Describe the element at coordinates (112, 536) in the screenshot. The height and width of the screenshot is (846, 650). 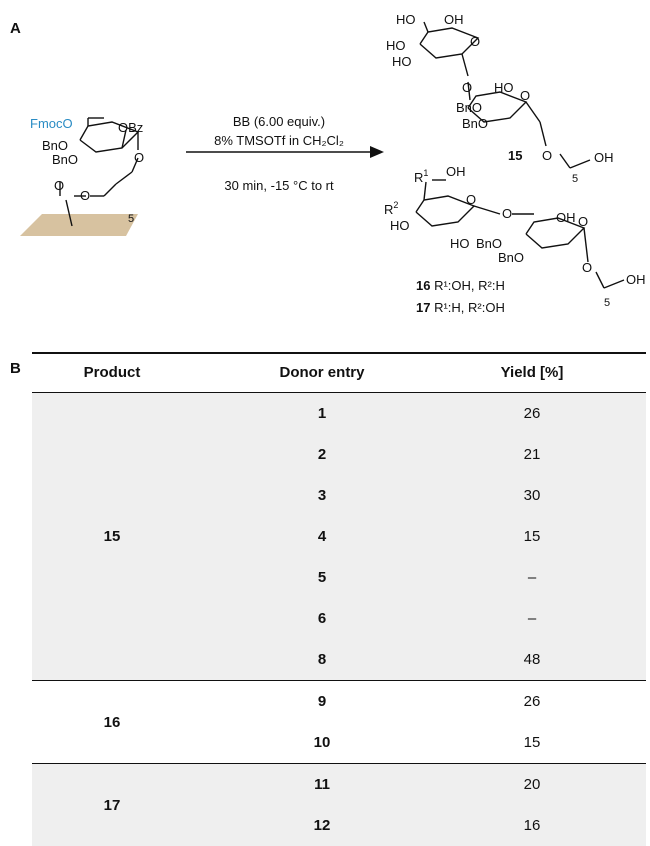
I see `product-cell: 15` at that location.